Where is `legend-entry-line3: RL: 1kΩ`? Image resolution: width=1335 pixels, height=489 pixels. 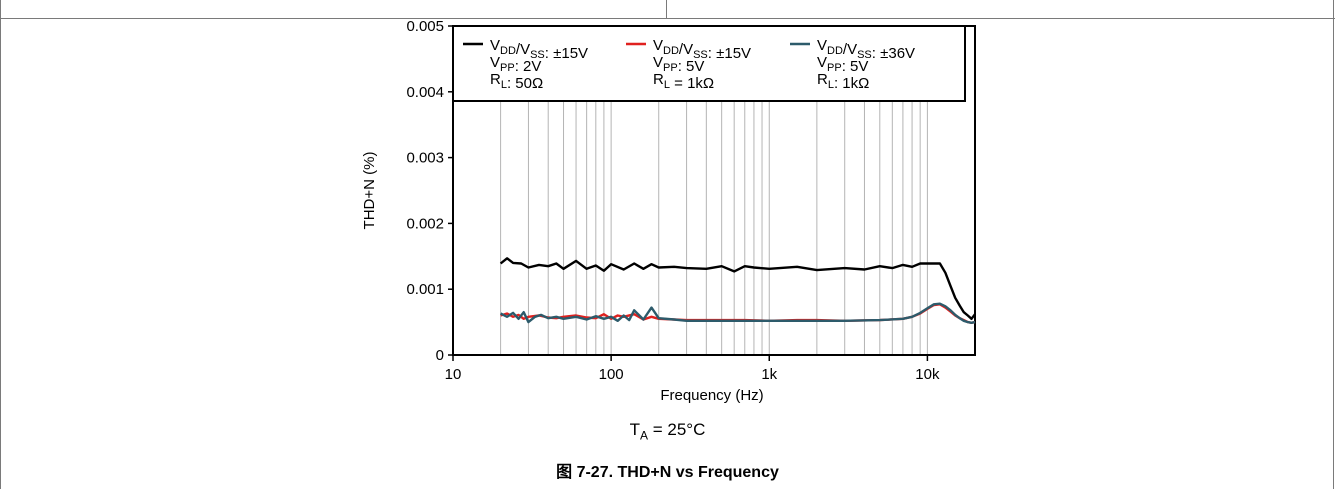
legend-entry-line3: RL: 1kΩ is located at coordinates (843, 81).